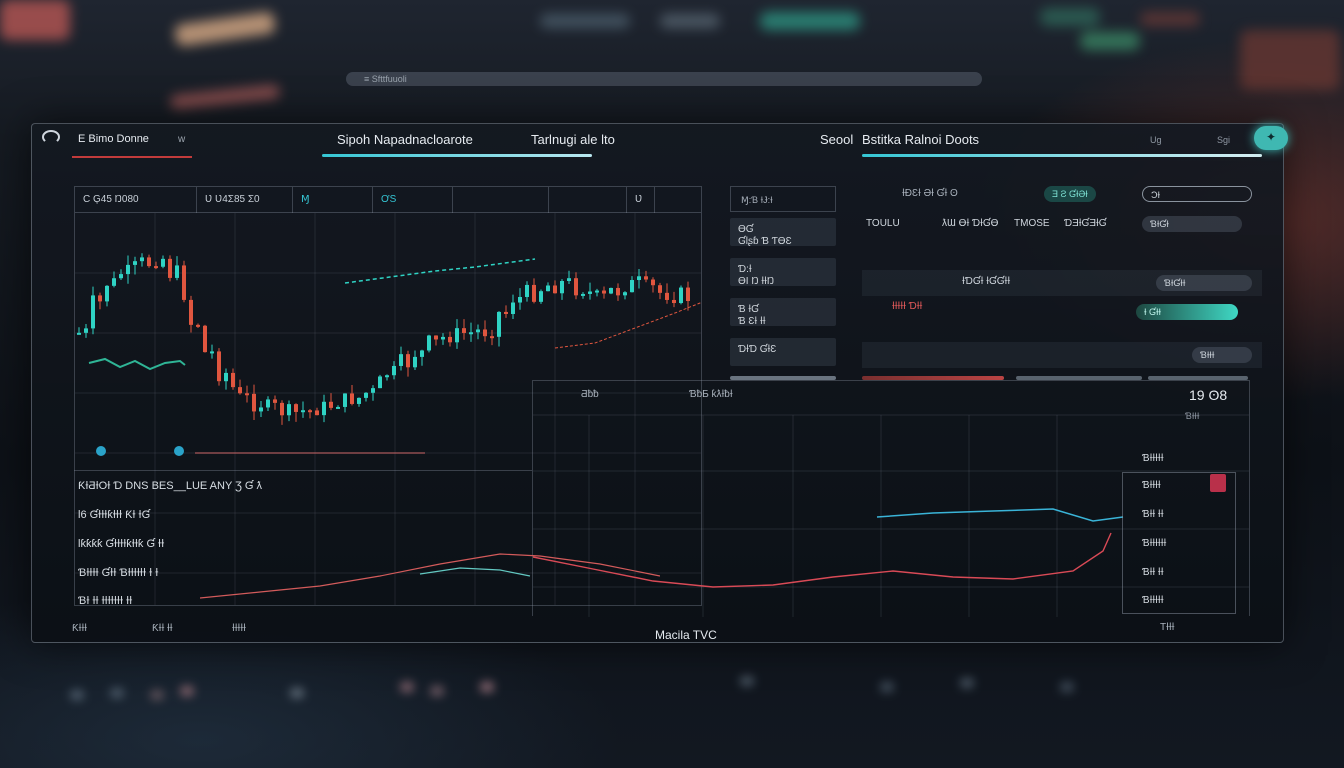  What do you see at coordinates (1218, 483) in the screenshot?
I see `alert-marker` at bounding box center [1218, 483].